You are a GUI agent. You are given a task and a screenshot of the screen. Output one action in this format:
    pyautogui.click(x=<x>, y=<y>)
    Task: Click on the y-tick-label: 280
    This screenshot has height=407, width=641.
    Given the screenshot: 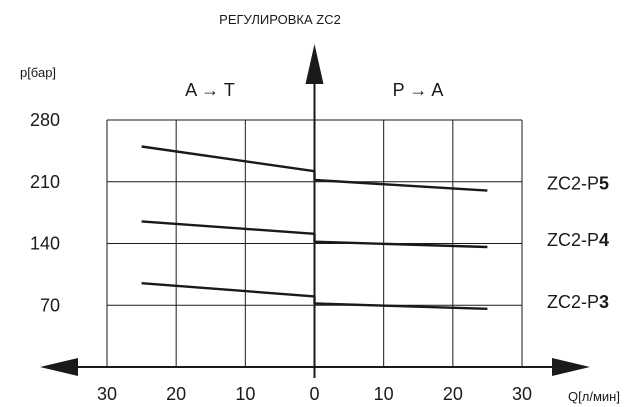 What is the action you would take?
    pyautogui.click(x=45, y=120)
    